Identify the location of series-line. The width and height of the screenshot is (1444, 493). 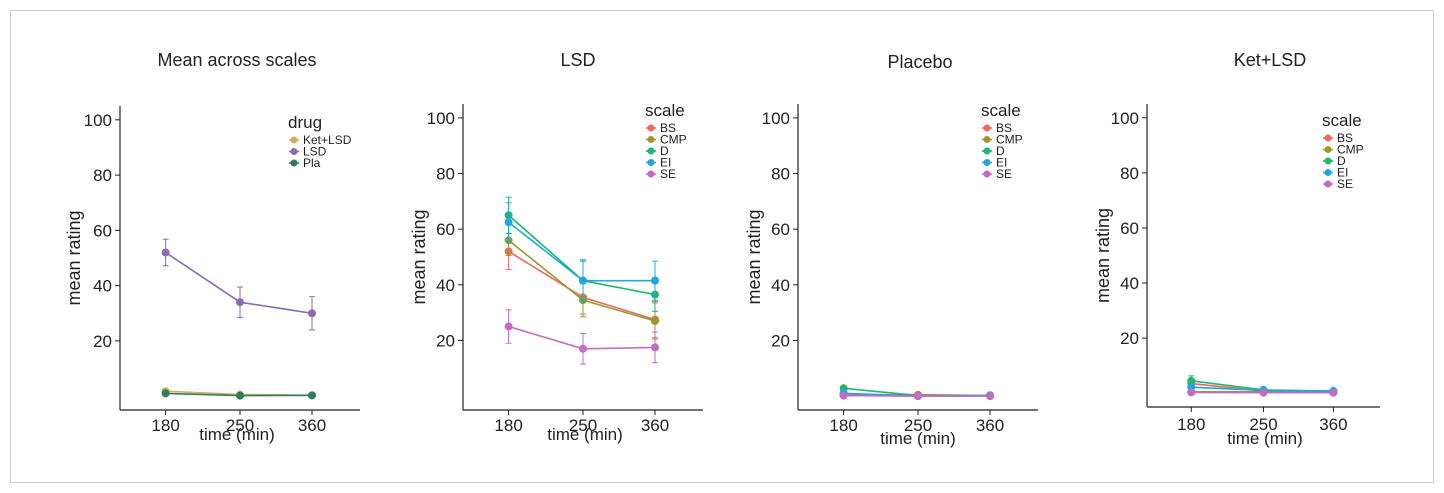
(581, 251).